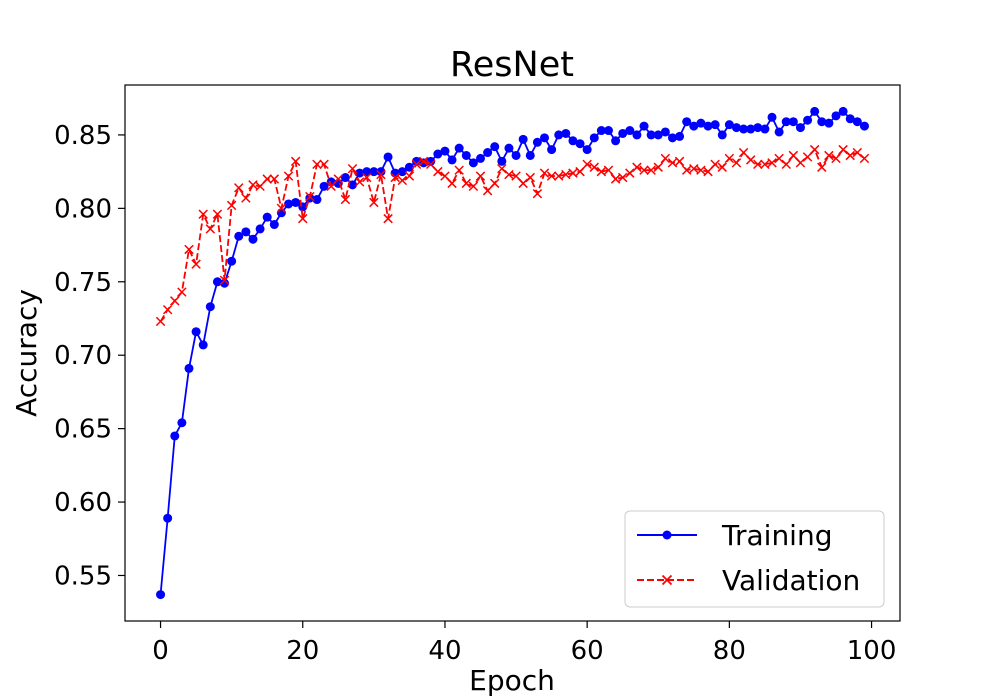  I want to click on chart-title: ResNet, so click(512, 65).